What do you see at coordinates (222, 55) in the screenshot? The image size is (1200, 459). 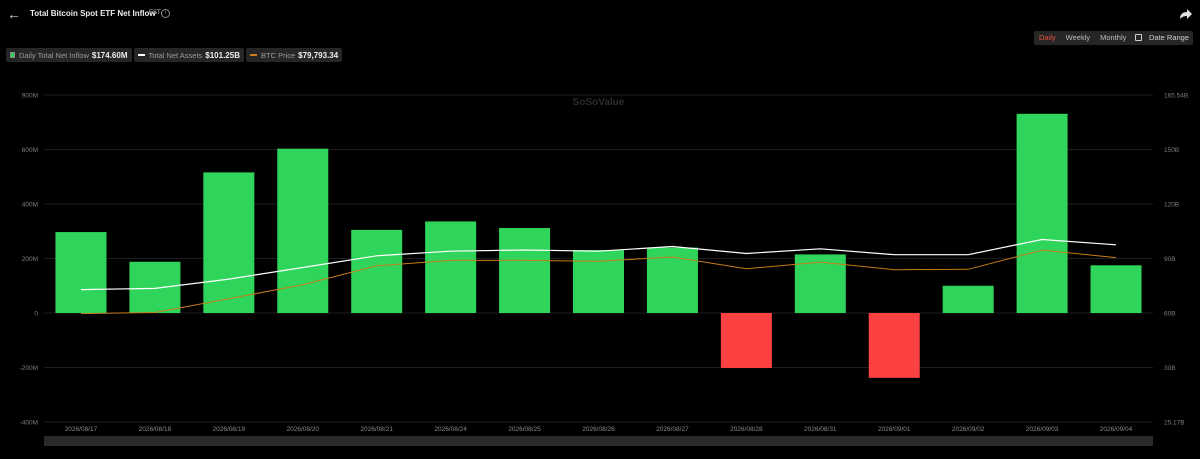 I see `legend-value: $101.25B` at bounding box center [222, 55].